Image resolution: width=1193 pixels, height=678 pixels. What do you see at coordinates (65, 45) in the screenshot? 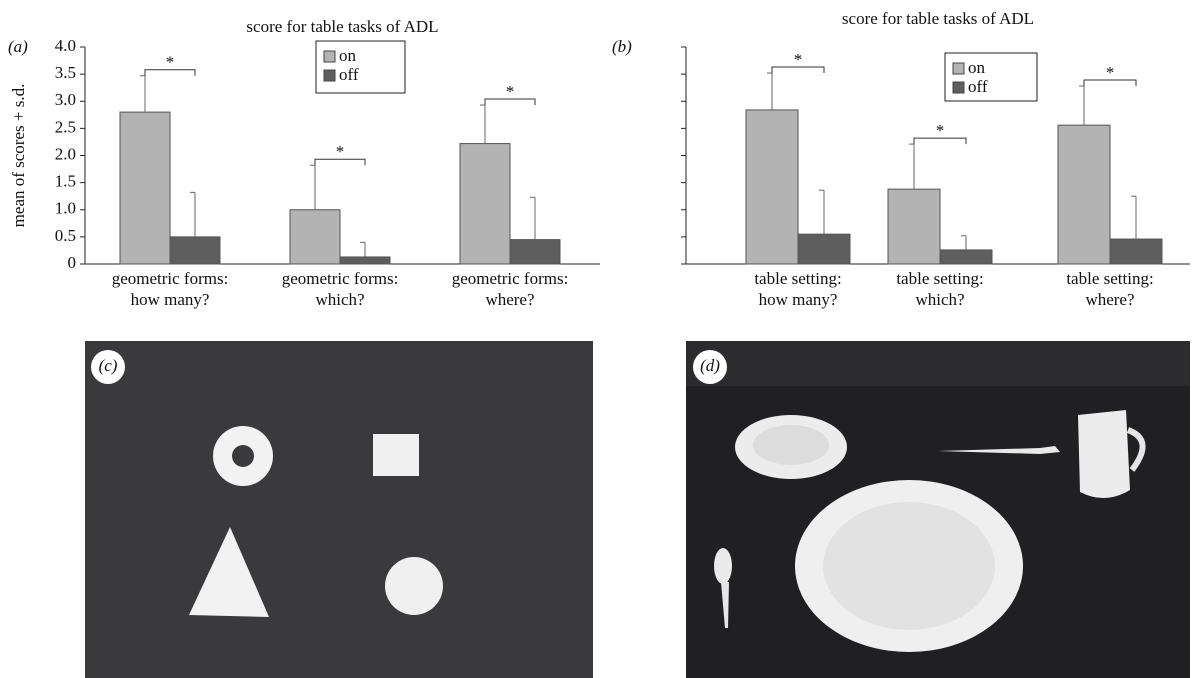
I see `y-tick-label: 4.0` at bounding box center [65, 45].